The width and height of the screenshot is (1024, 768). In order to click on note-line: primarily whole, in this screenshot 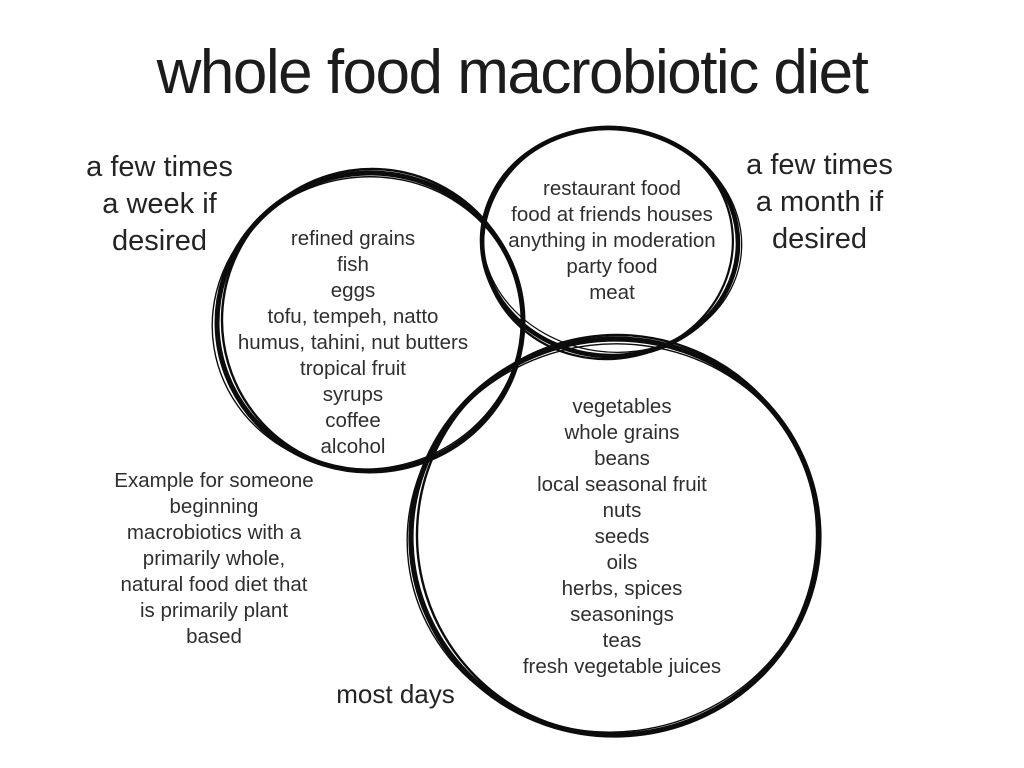, I will do `click(214, 558)`.